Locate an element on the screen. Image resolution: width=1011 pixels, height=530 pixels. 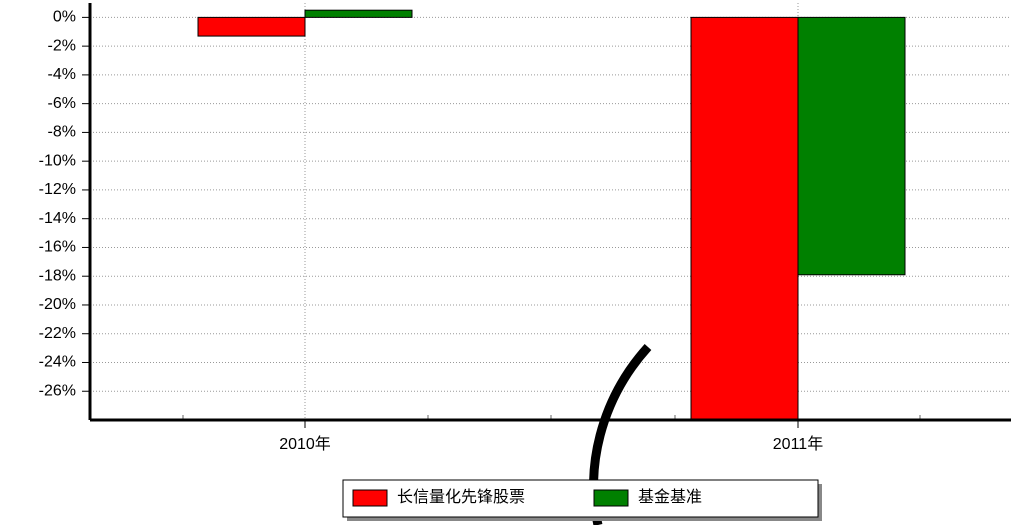
y-tick-label: 0% is located at coordinates (64, 17).